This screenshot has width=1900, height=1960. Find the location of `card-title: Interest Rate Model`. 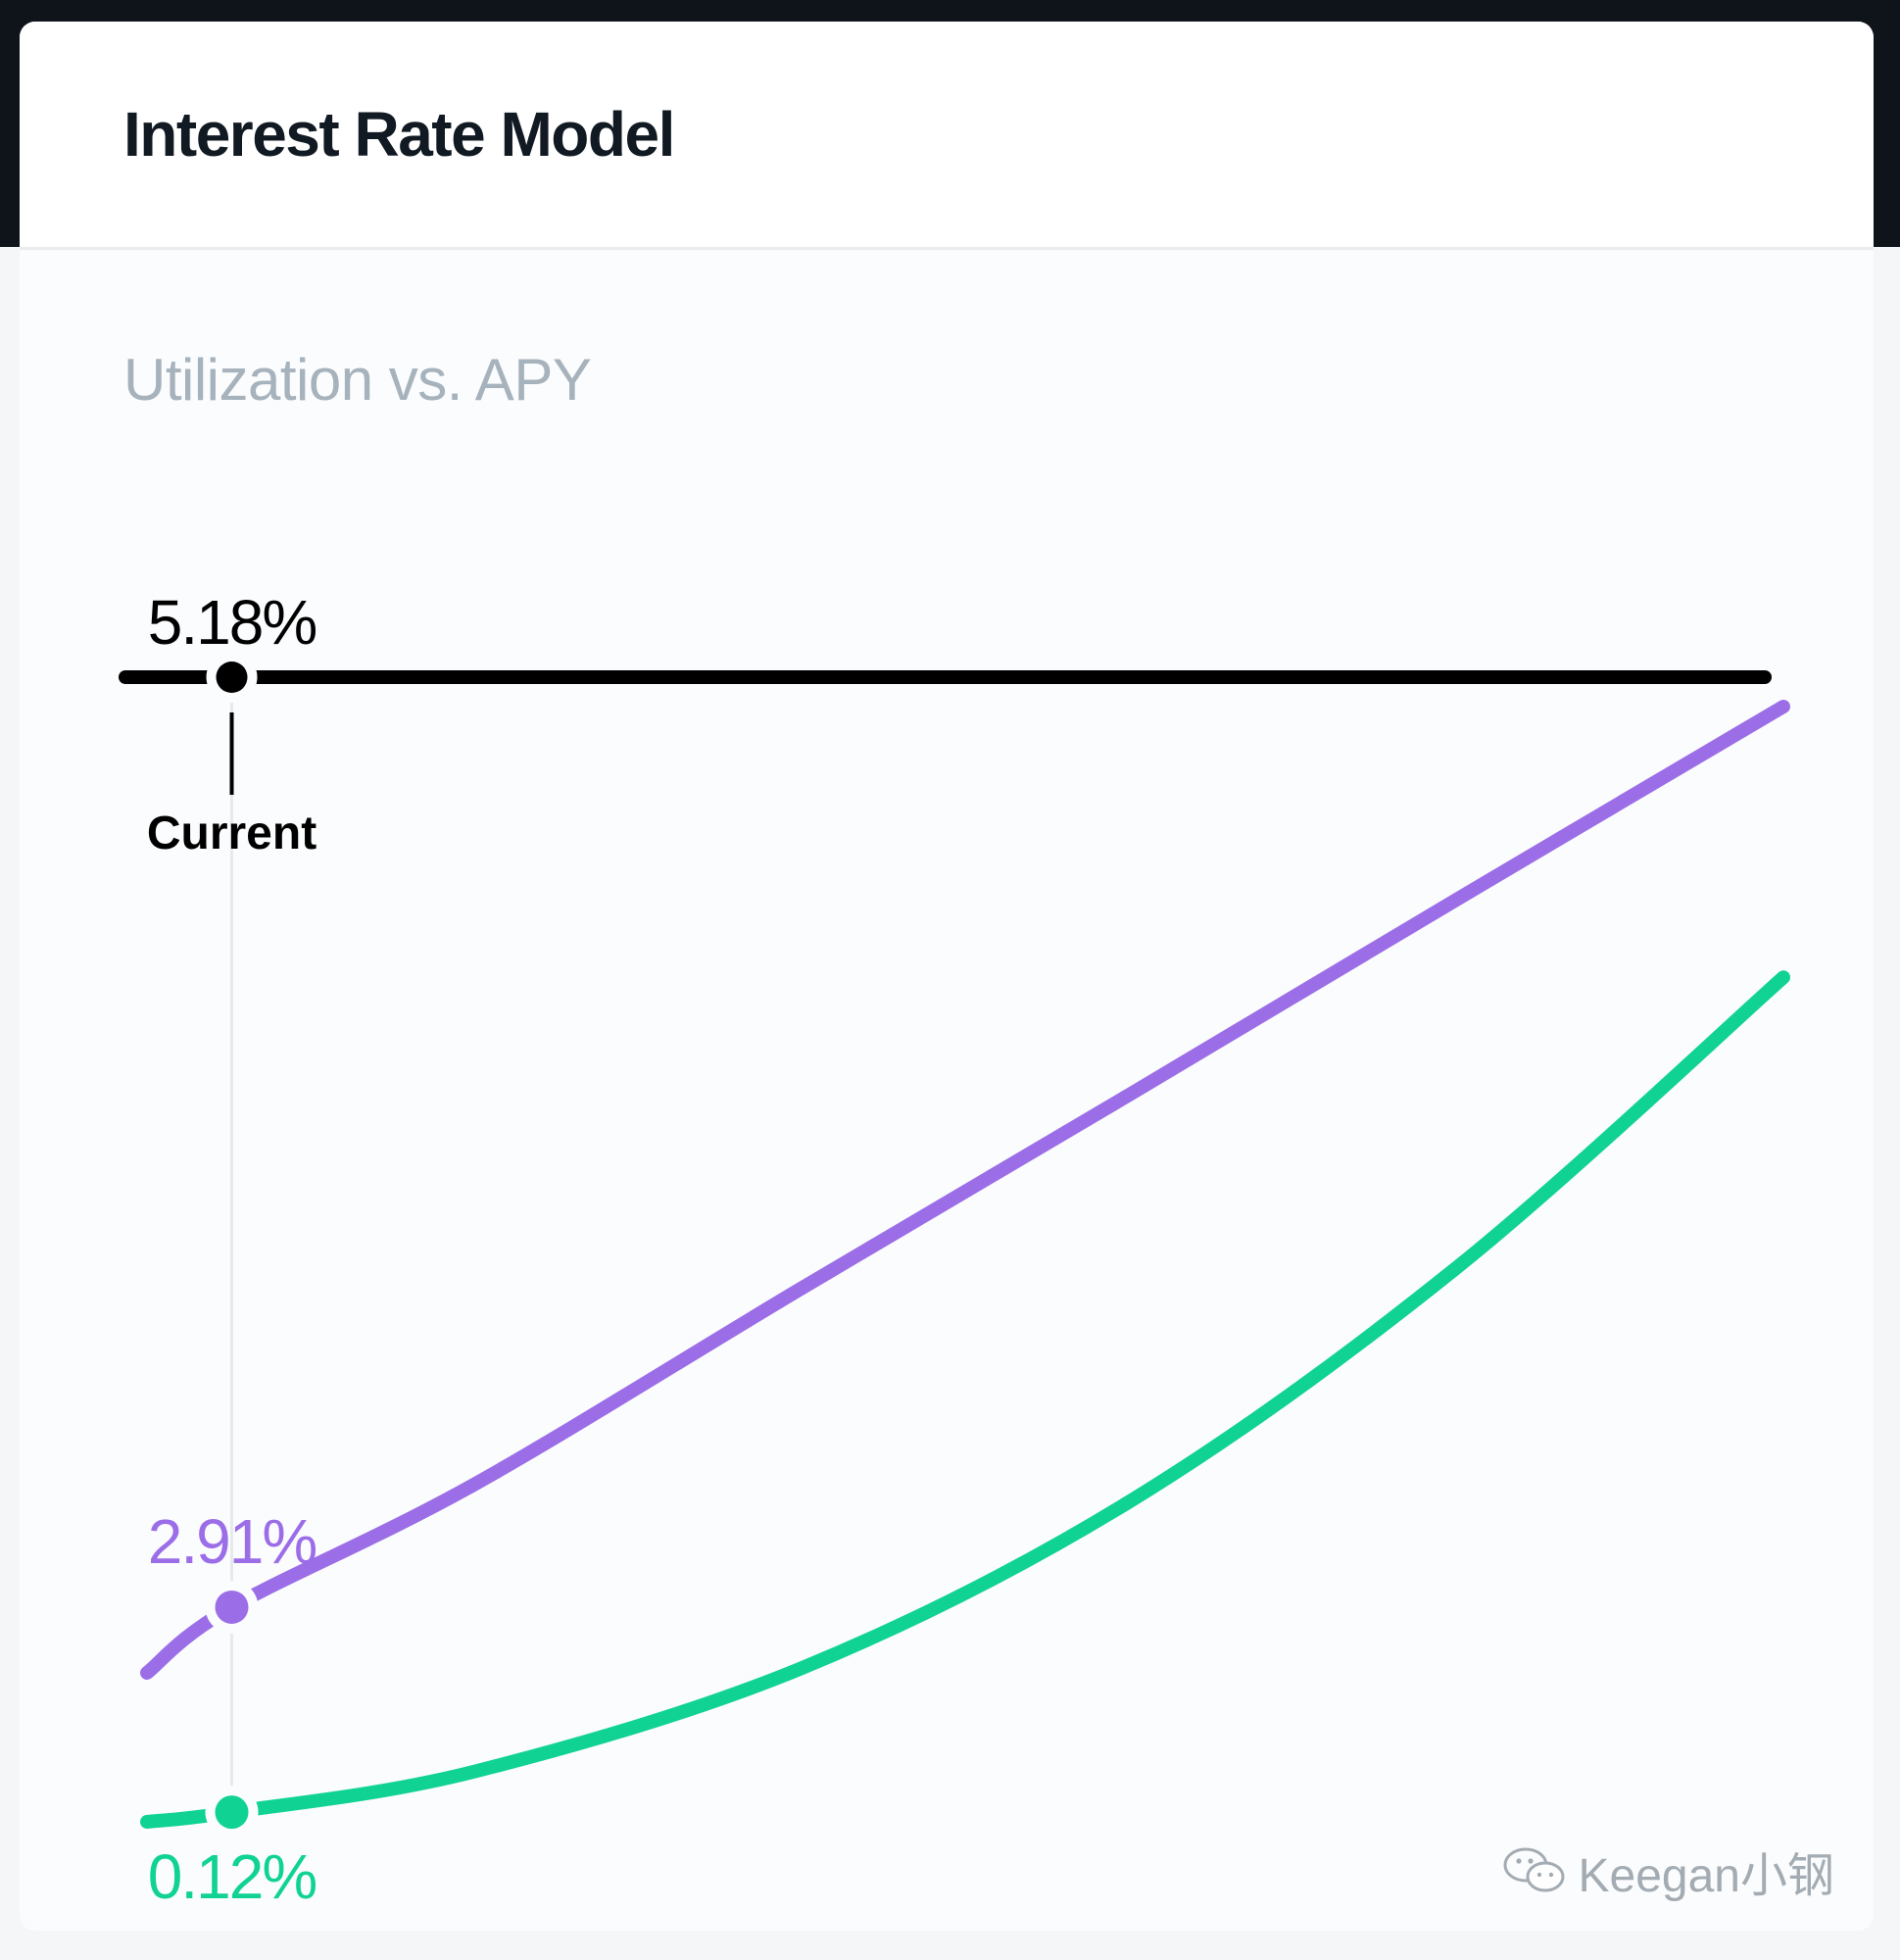

card-title: Interest Rate Model is located at coordinates (399, 134).